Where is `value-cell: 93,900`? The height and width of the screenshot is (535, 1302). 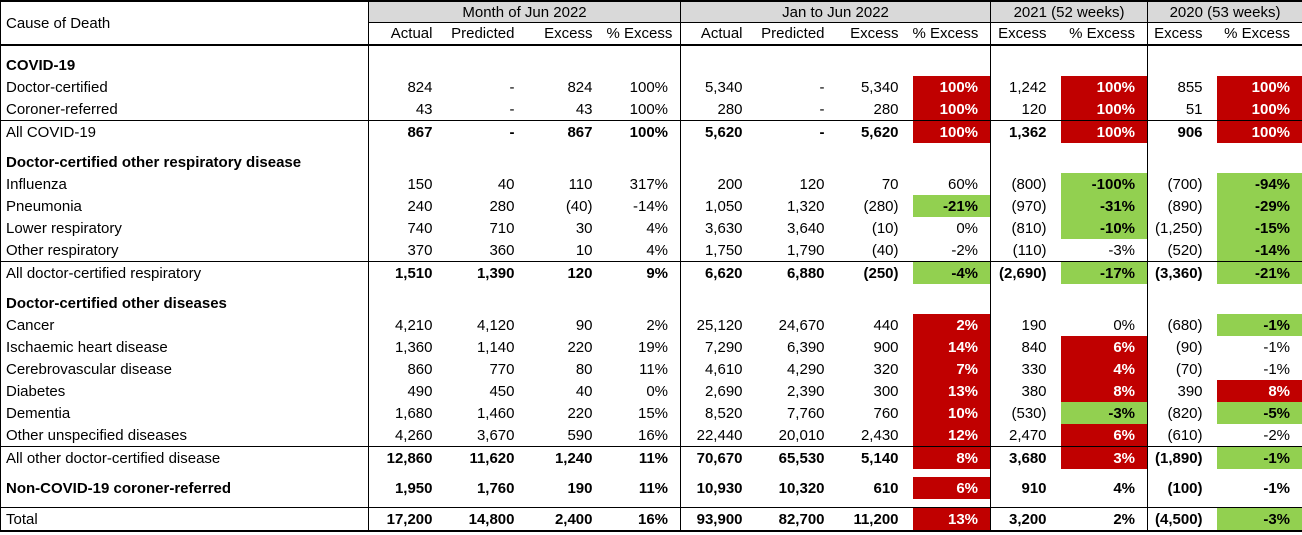
value-cell: 93,900 is located at coordinates (718, 519).